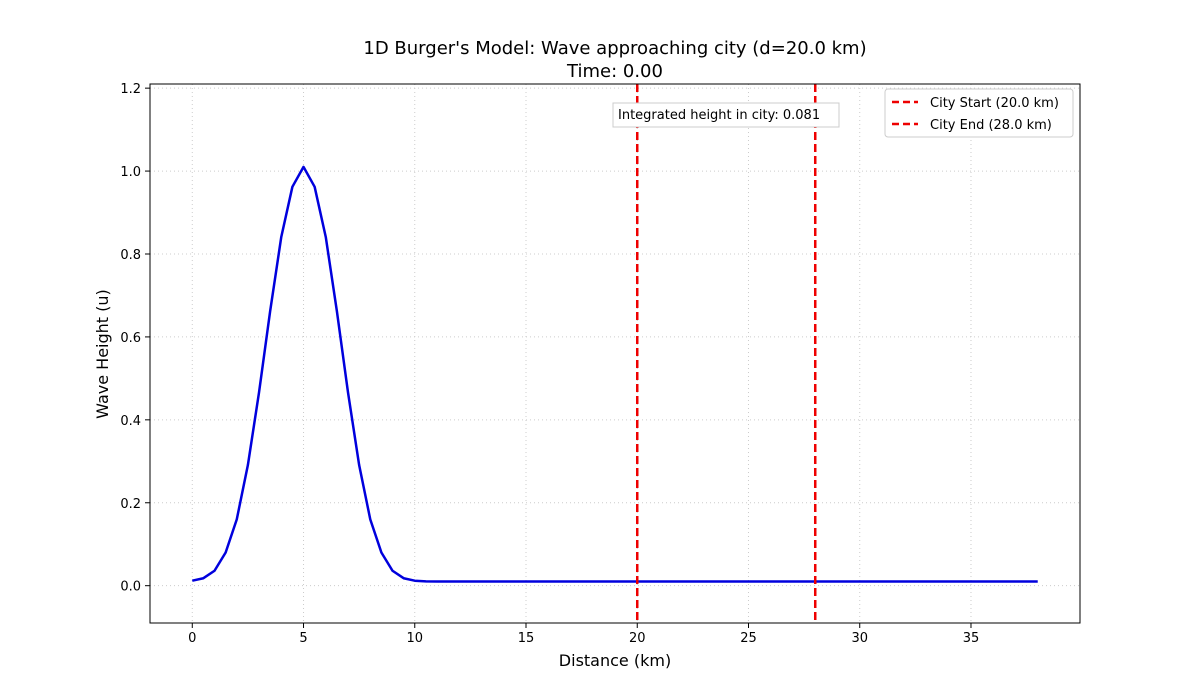 The height and width of the screenshot is (700, 1200). I want to click on annotation-frame, so click(726, 115).